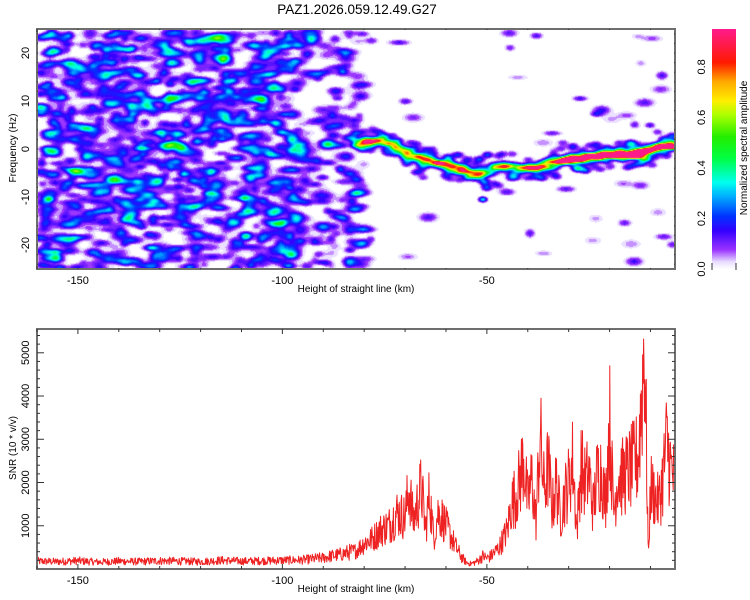 This screenshot has width=750, height=600. Describe the element at coordinates (356, 589) in the screenshot. I see `snr-x-axis-label: Height of straight line (km)` at that location.